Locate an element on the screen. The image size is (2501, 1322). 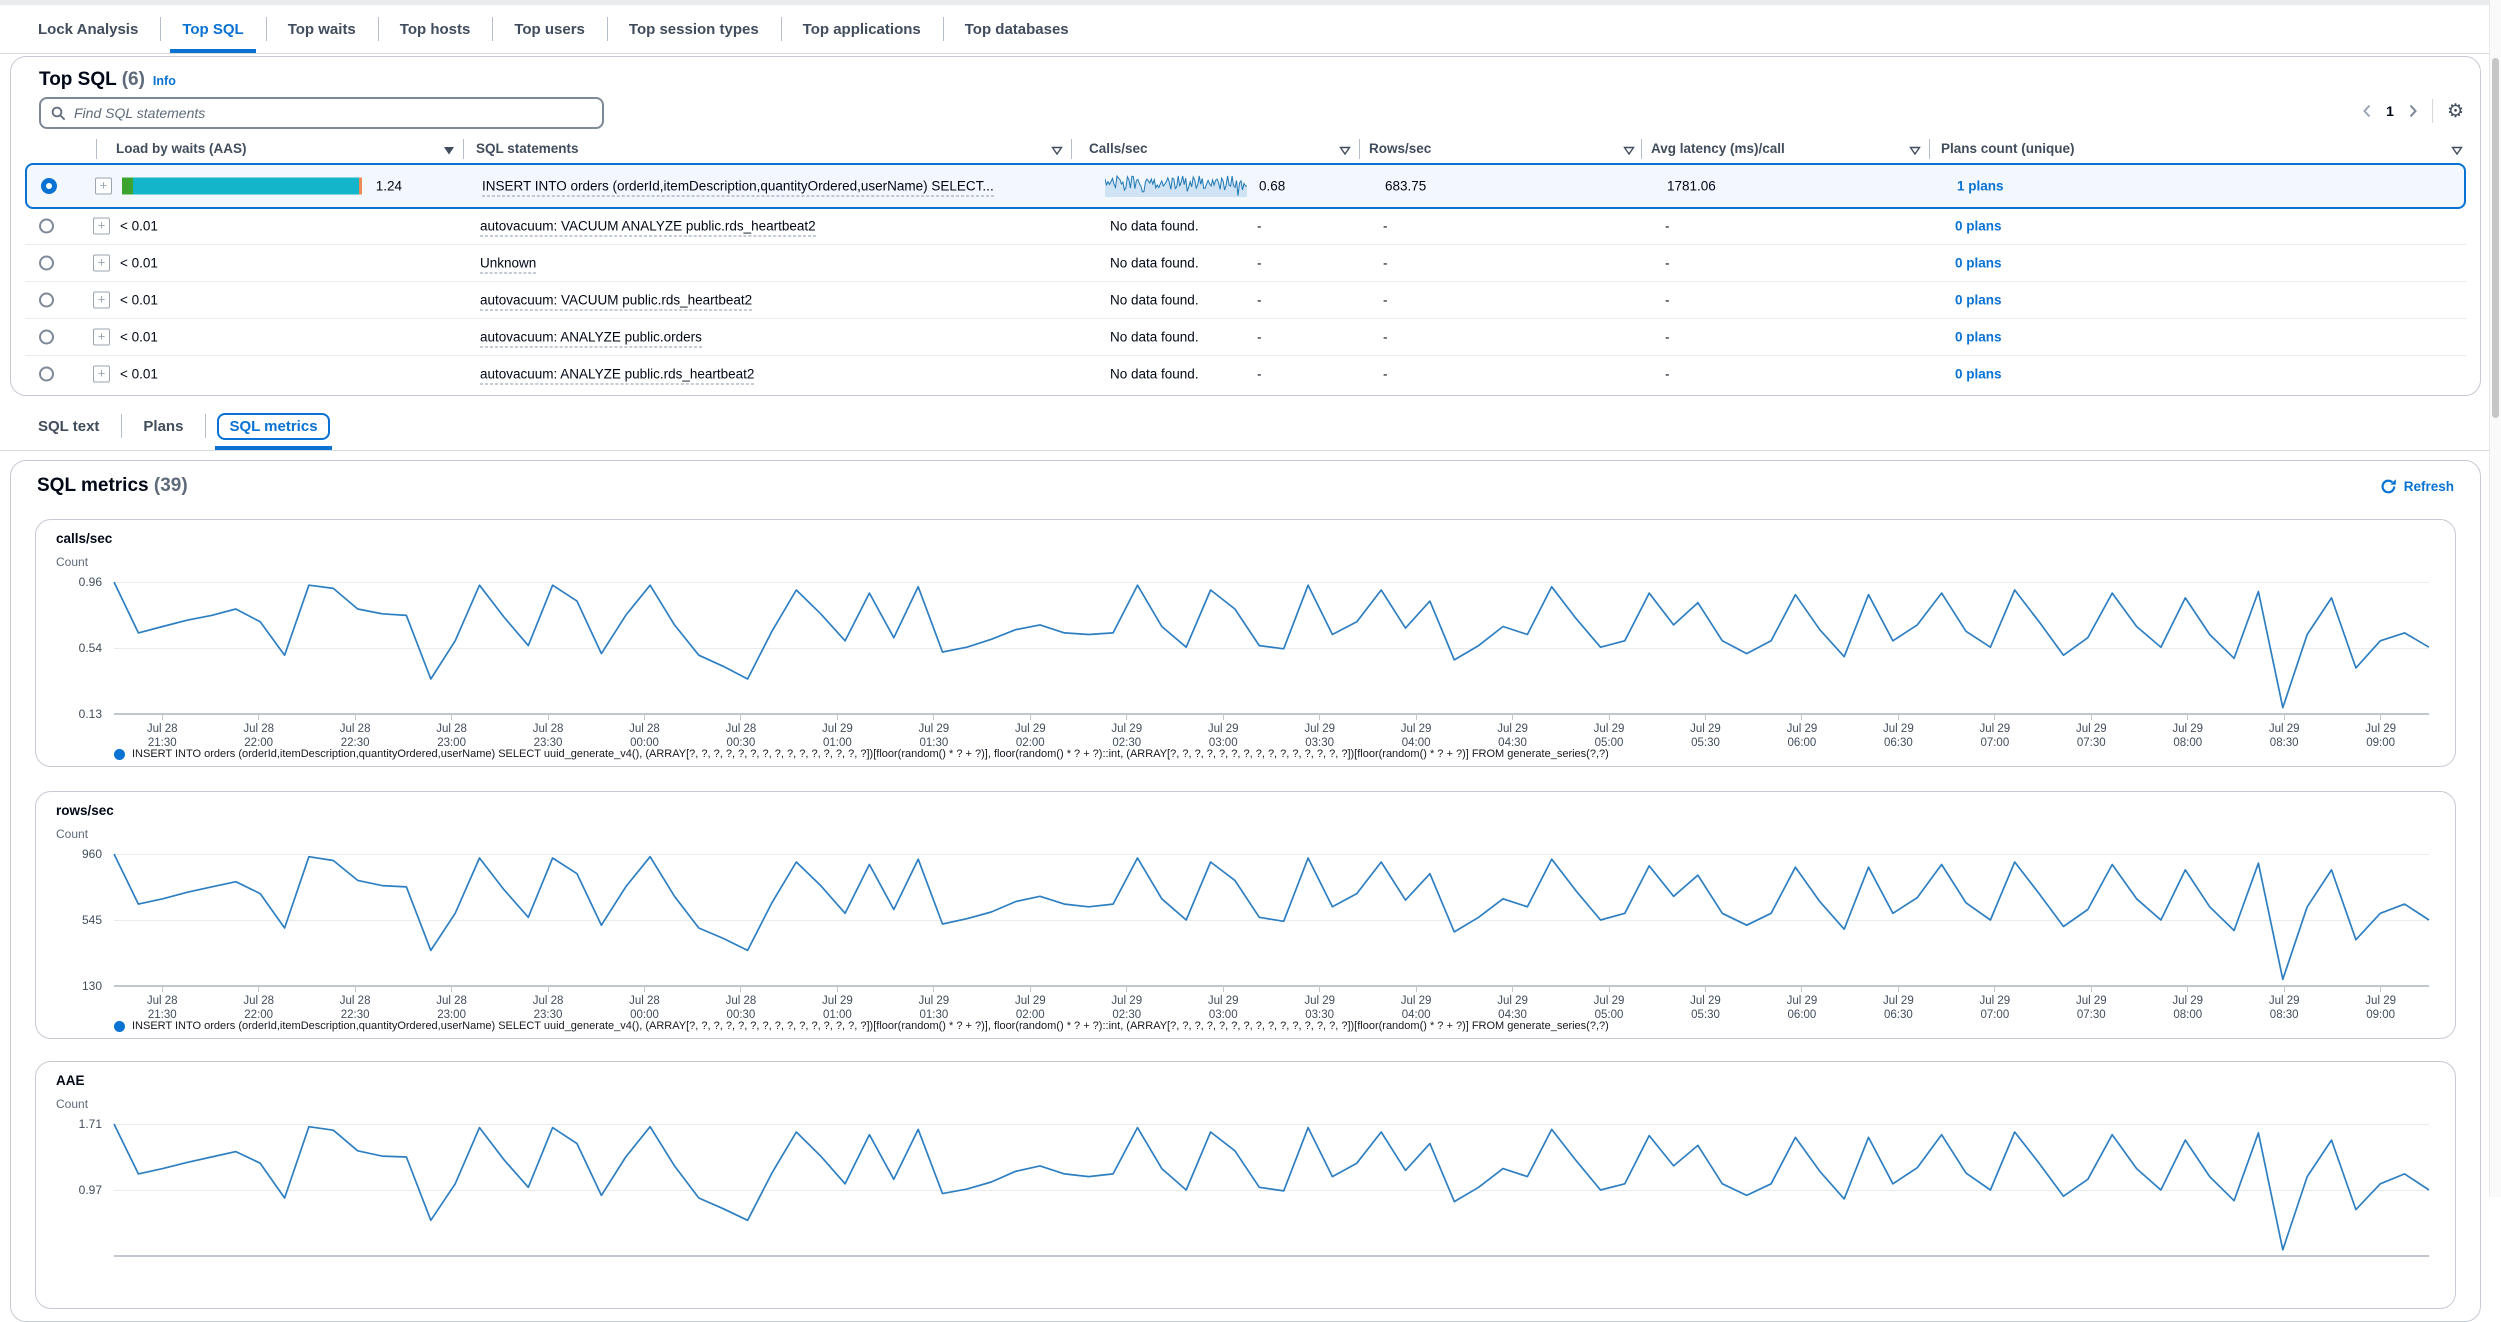
calls-sparkline is located at coordinates (1176, 185).